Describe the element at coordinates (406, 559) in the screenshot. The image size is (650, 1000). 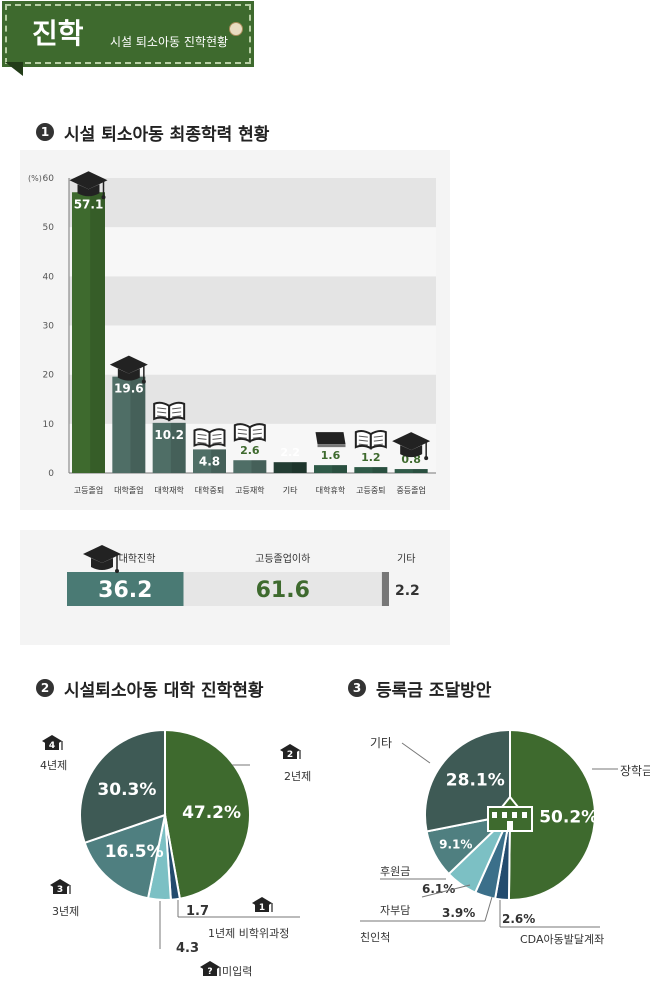
I see `summary-label: 기타` at that location.